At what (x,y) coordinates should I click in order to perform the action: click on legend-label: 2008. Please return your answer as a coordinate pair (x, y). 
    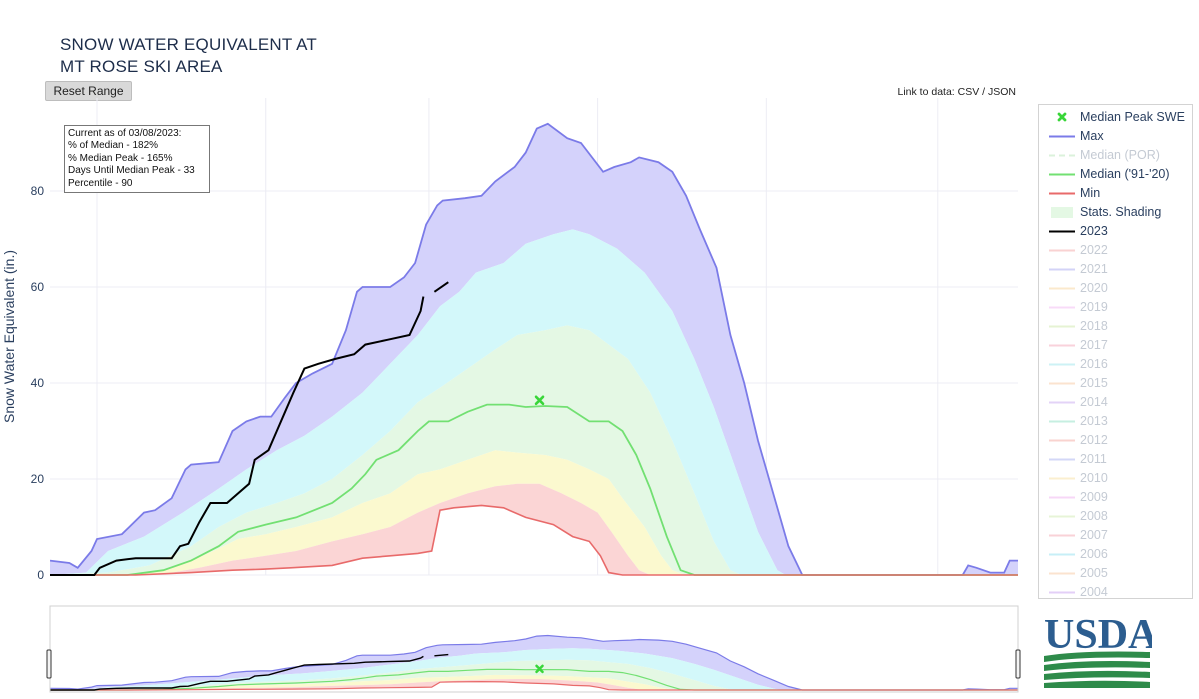
    Looking at the image, I should click on (1094, 516).